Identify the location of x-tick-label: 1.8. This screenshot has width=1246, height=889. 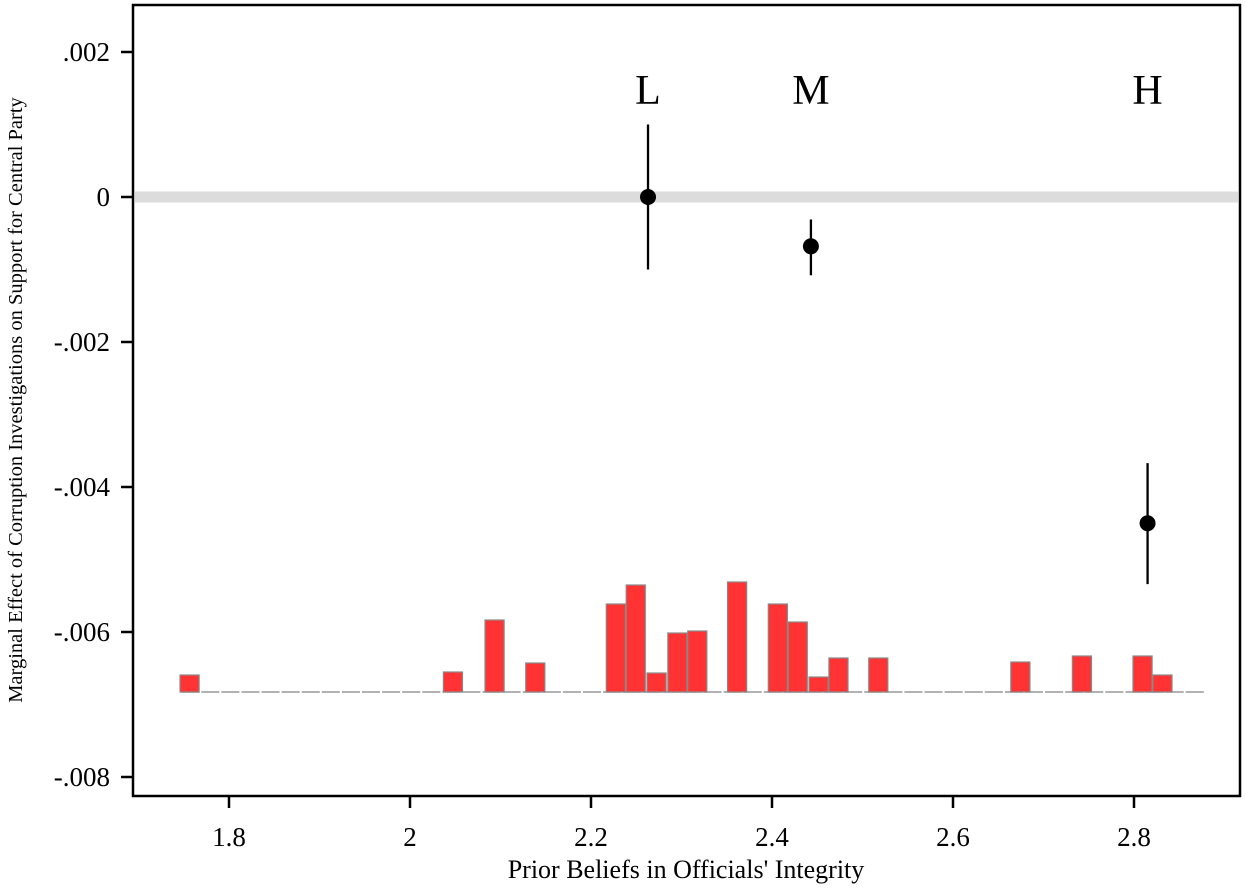
(229, 837).